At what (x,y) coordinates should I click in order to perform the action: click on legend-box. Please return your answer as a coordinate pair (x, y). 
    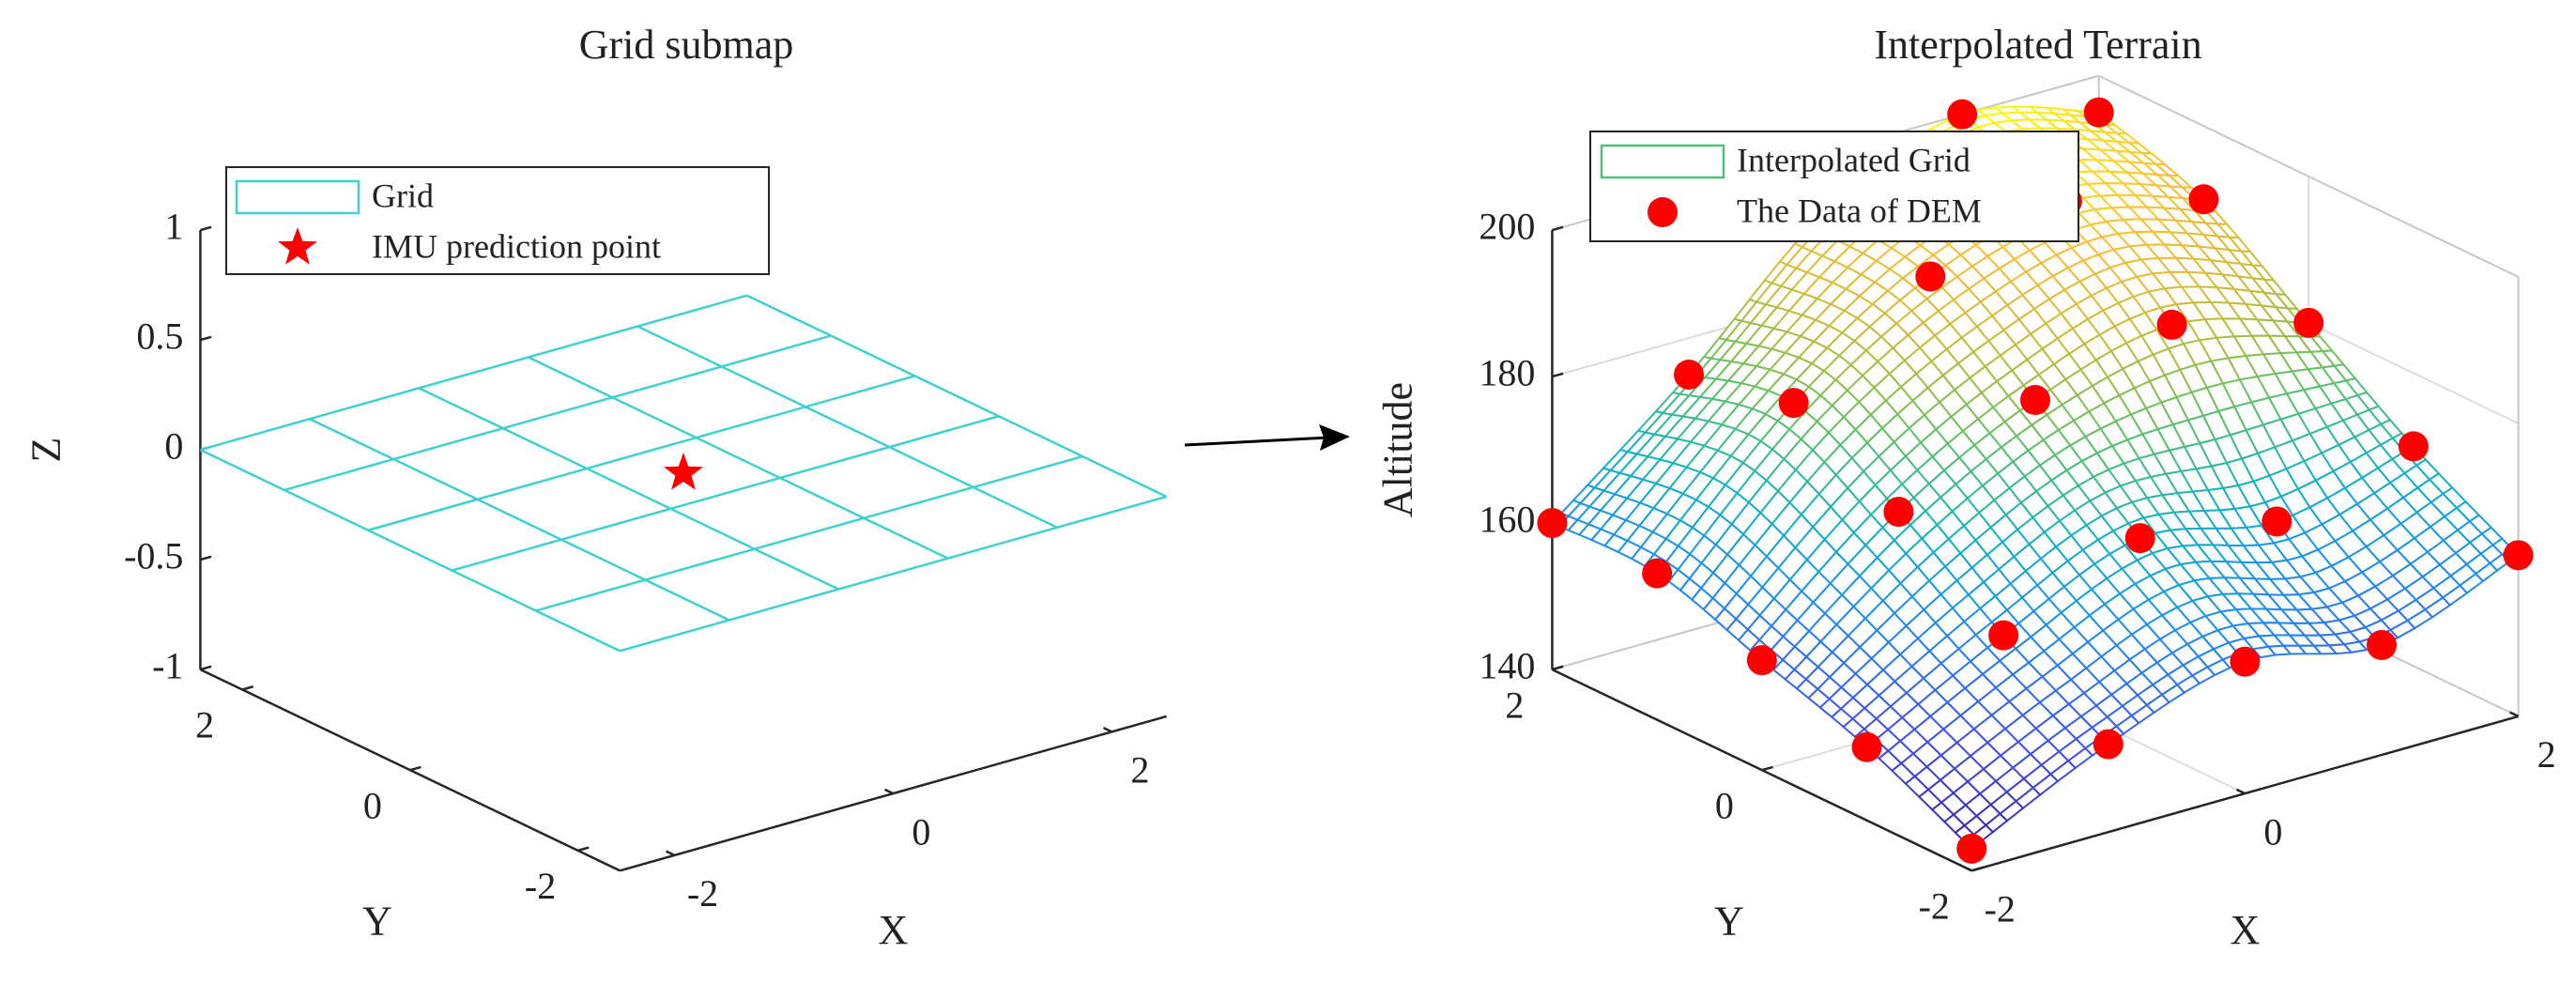
    Looking at the image, I should click on (498, 220).